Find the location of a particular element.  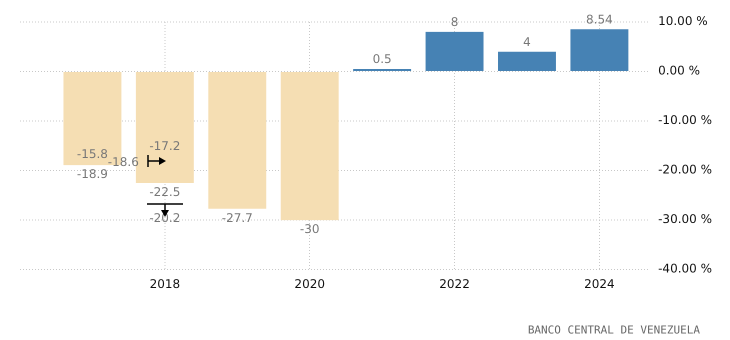

x-tick-label: 2024 is located at coordinates (599, 283).